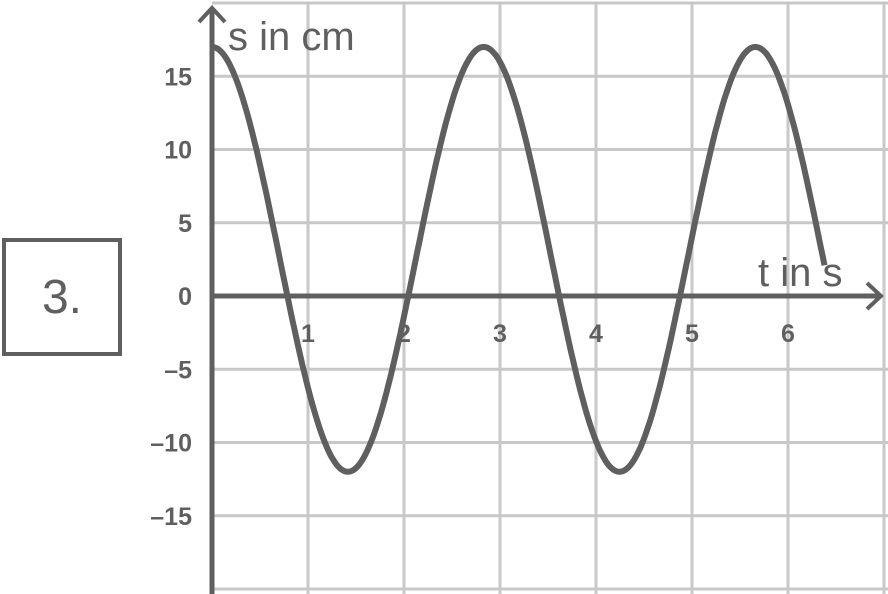  Describe the element at coordinates (178, 370) in the screenshot. I see `y-tick-label: –5` at that location.